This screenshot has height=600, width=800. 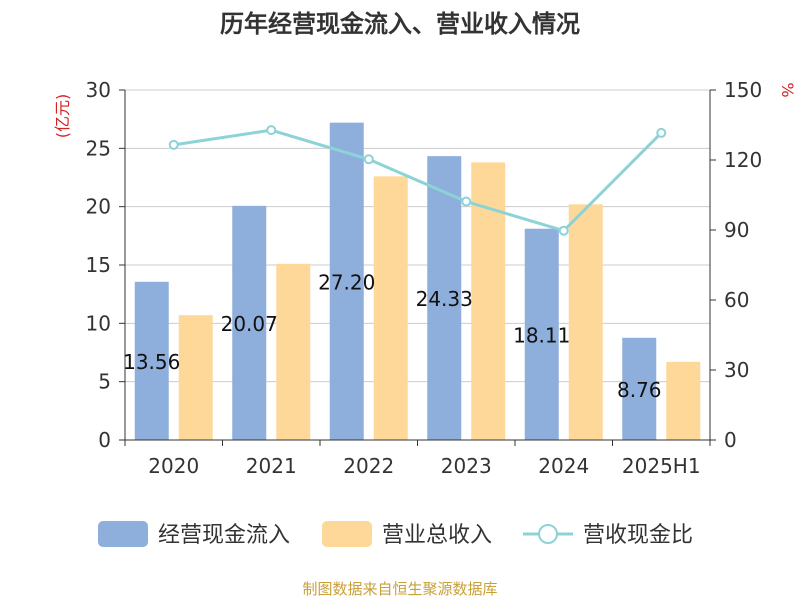 What do you see at coordinates (104, 382) in the screenshot?
I see `left-tick-label: 5` at bounding box center [104, 382].